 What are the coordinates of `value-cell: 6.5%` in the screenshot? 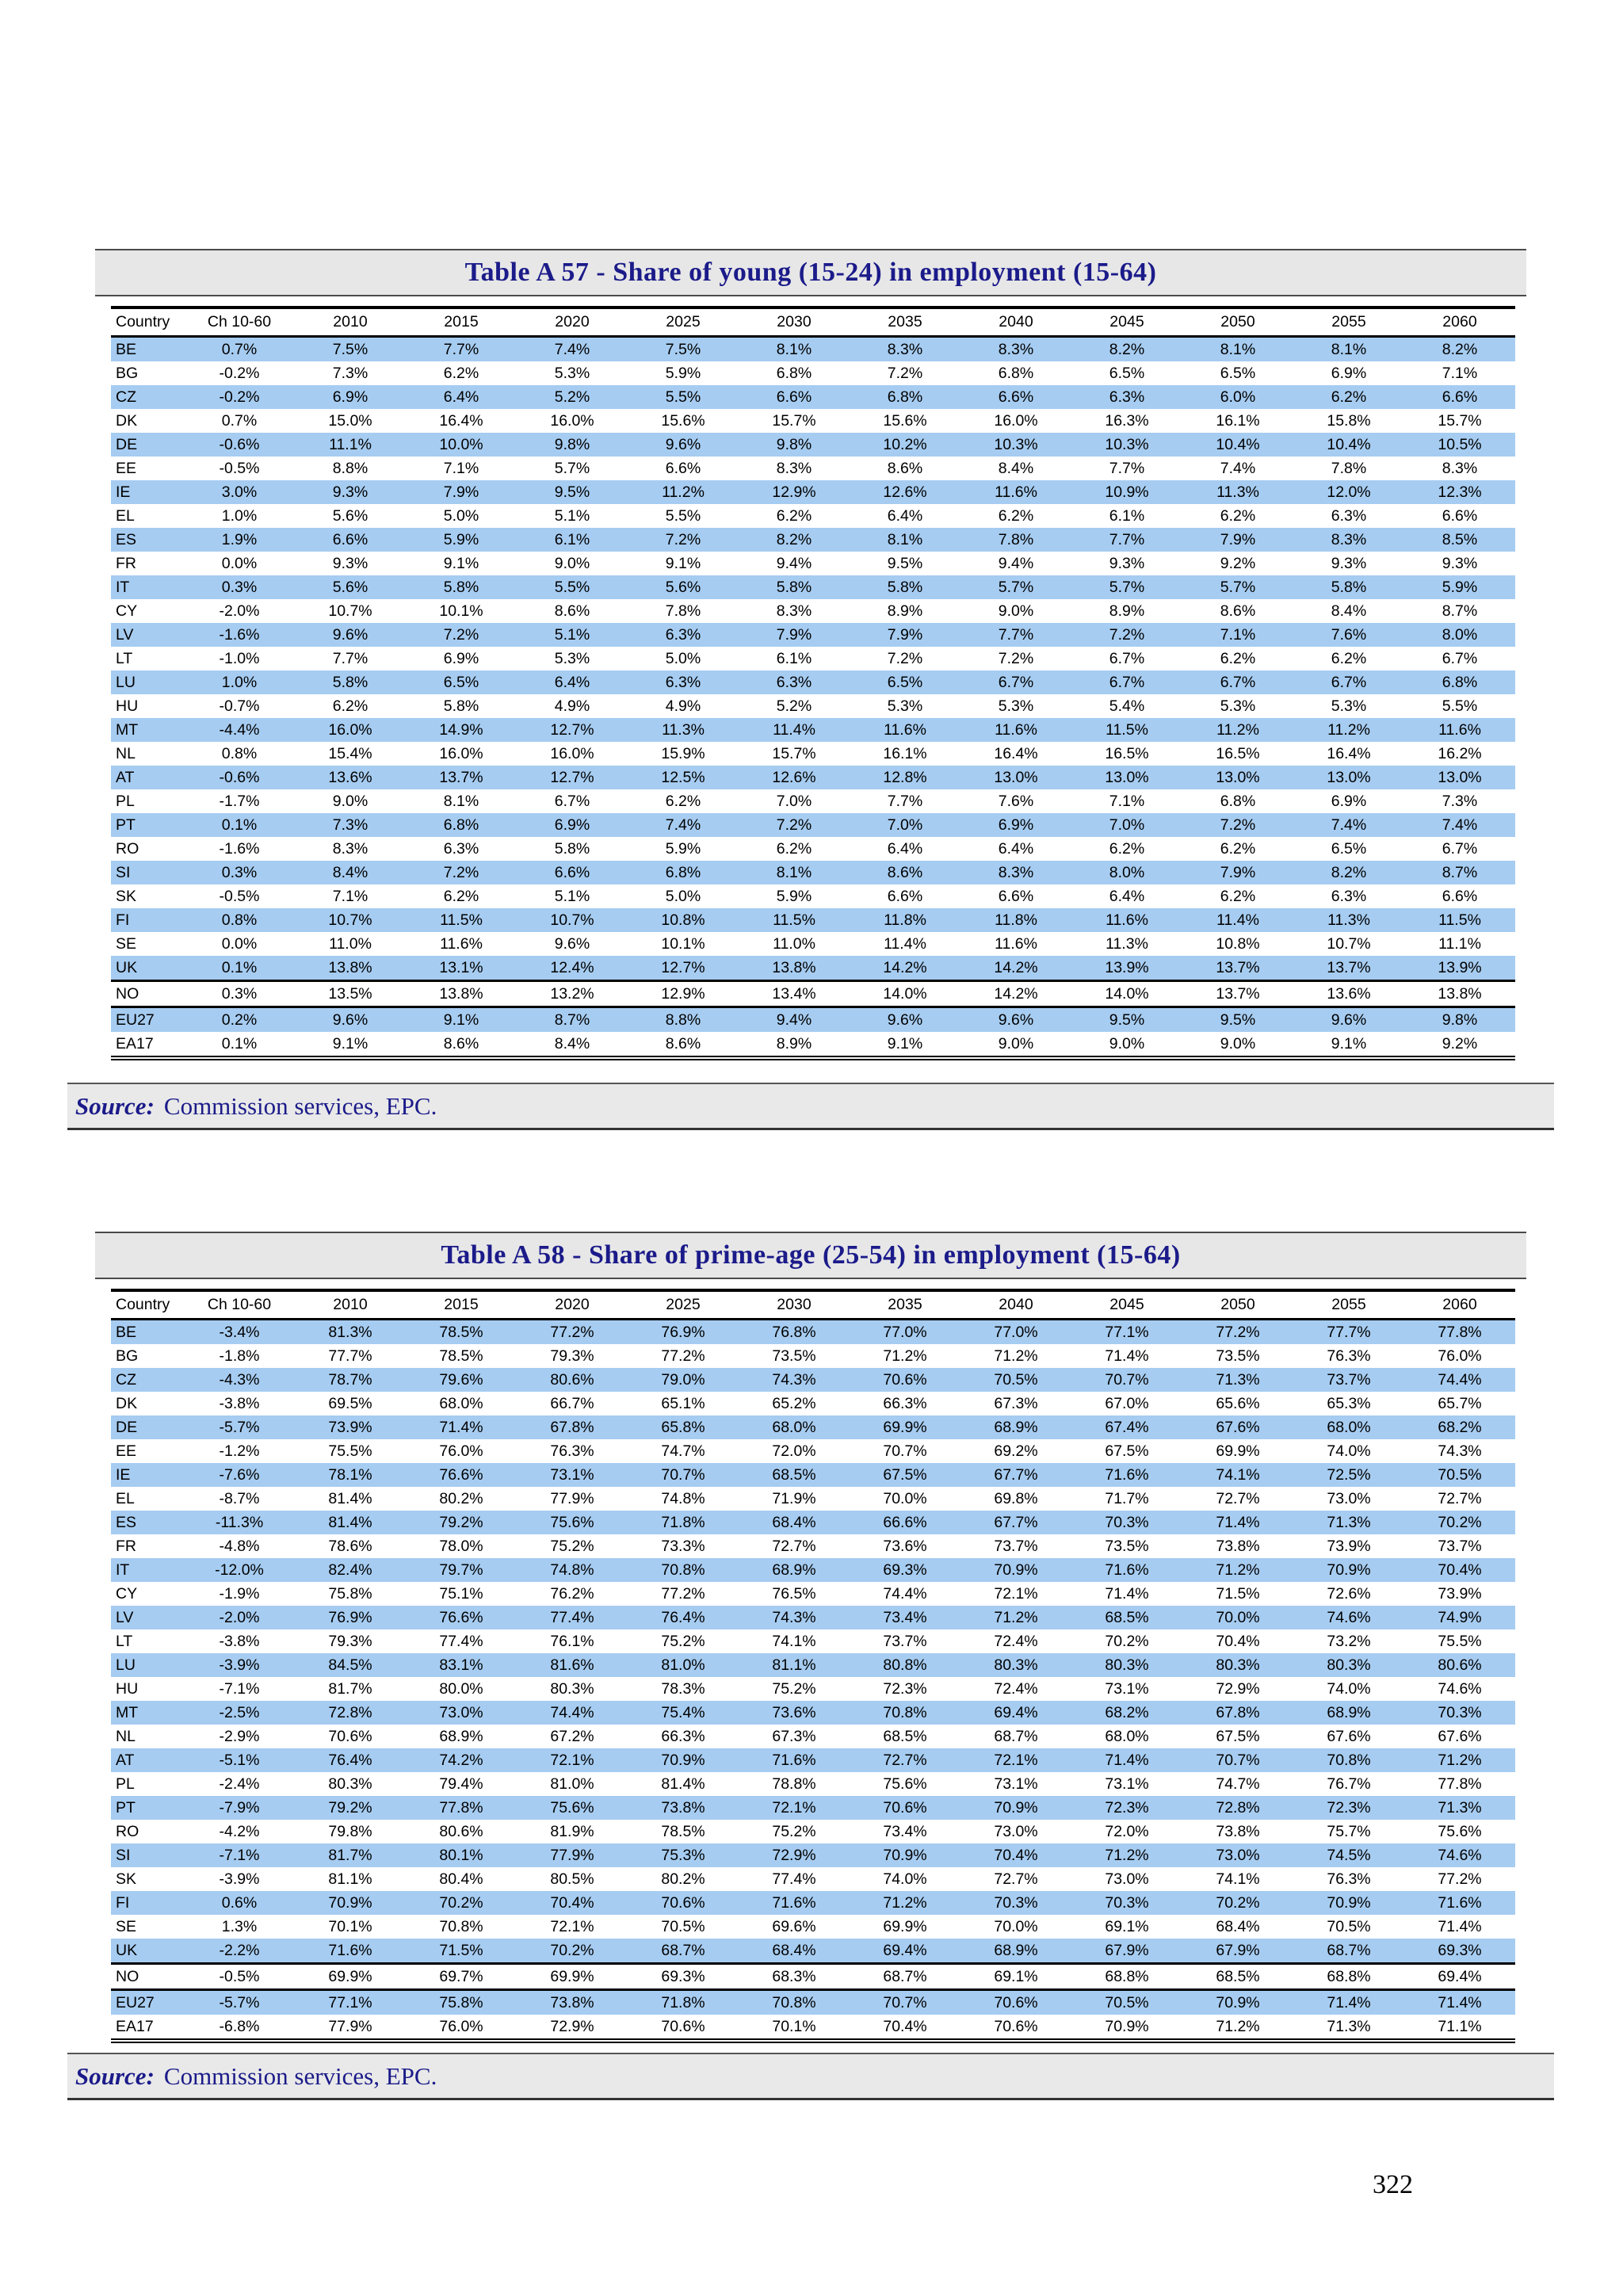 It's located at (905, 682).